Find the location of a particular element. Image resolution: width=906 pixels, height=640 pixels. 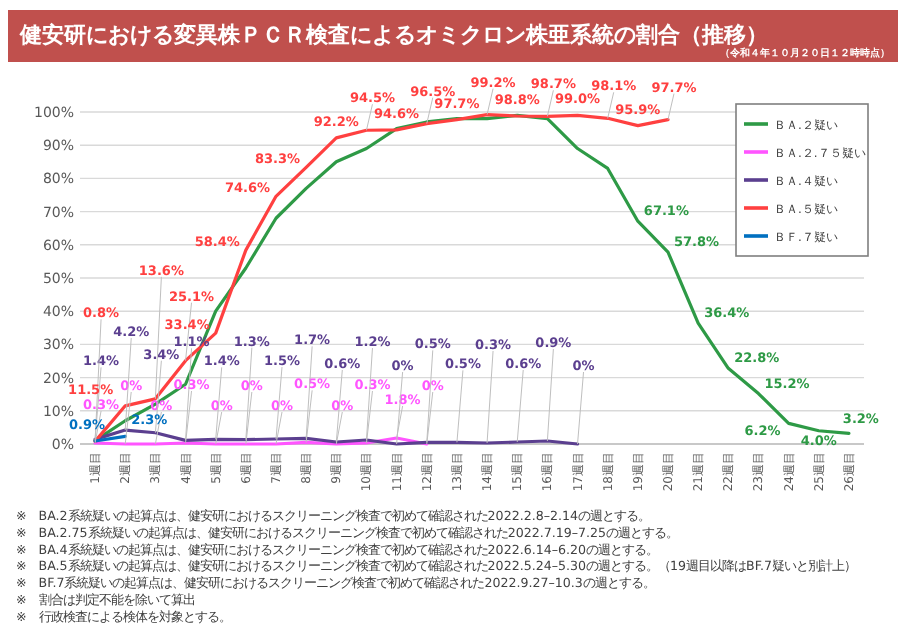

chart-title: 健安研における変異株ＰＣＲ検査によるオミクロン株亜系統の割合（推移） is located at coordinates (393, 35).